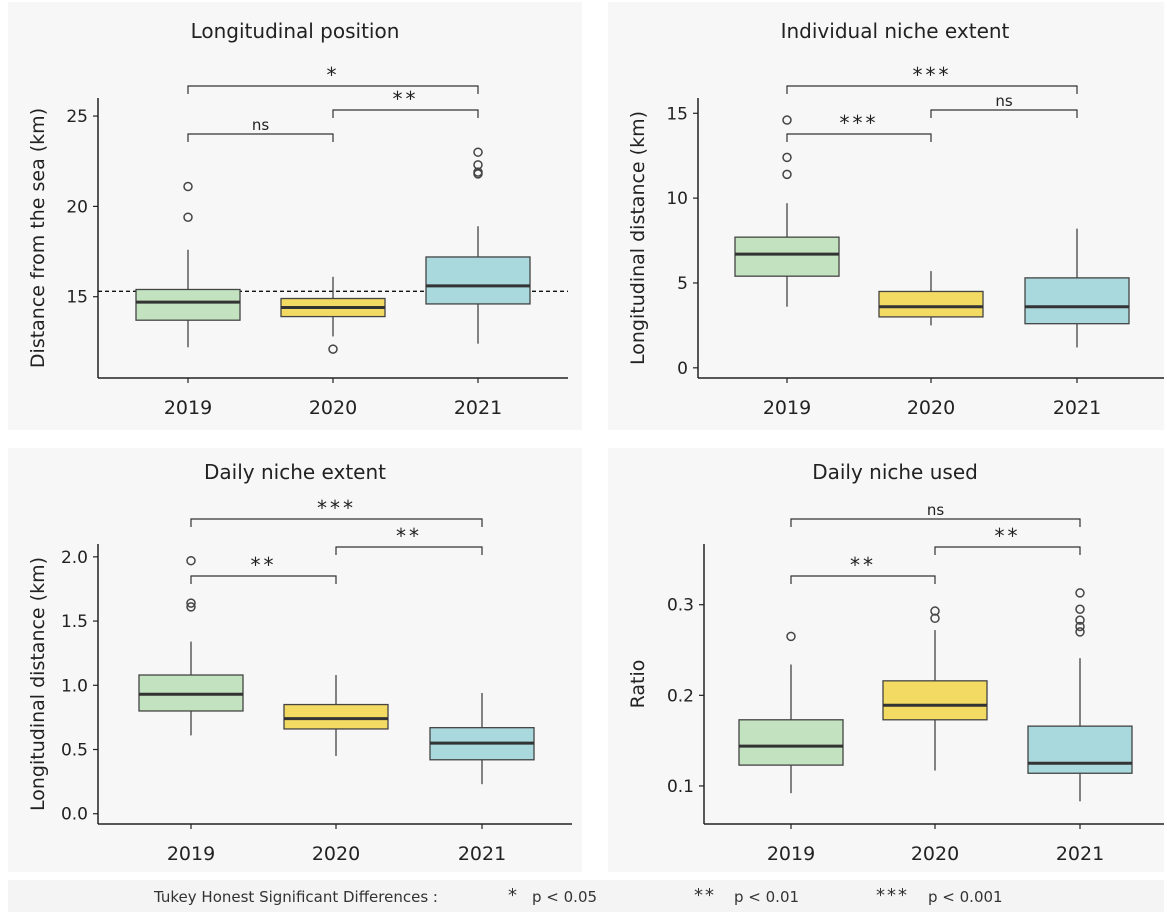  Describe the element at coordinates (680, 787) in the screenshot. I see `y-tick-label: 0.1` at that location.